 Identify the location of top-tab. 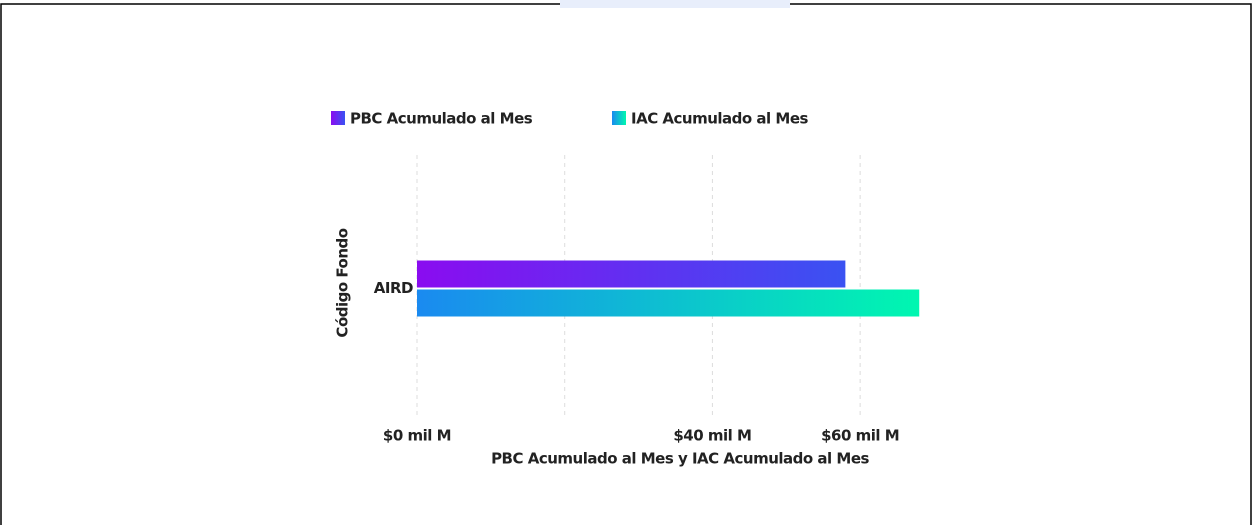
(675, 4).